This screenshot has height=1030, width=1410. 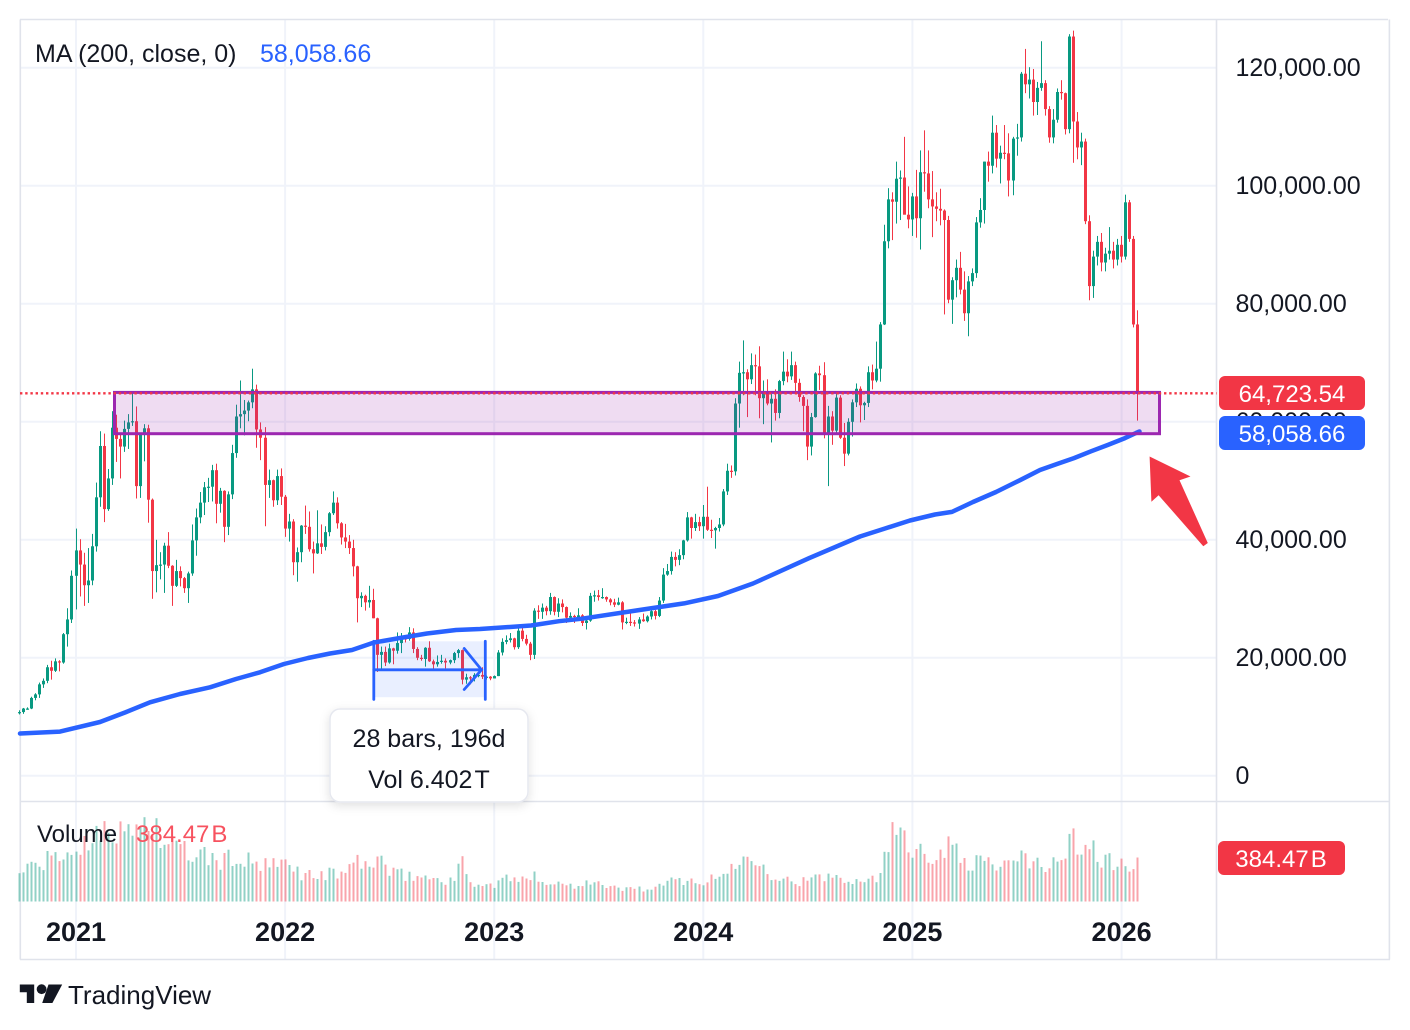 What do you see at coordinates (1298, 68) in the screenshot?
I see `svg-text: 120,000.00` at bounding box center [1298, 68].